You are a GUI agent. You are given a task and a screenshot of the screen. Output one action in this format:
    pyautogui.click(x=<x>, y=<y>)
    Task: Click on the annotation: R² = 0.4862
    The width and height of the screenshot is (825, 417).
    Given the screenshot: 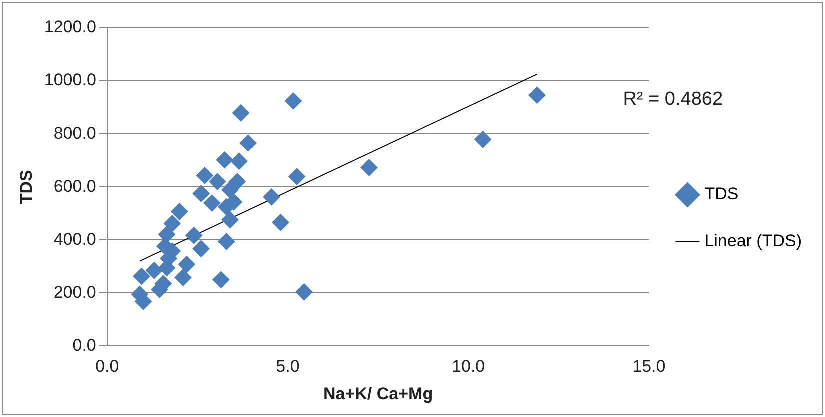 What is the action you would take?
    pyautogui.click(x=673, y=99)
    